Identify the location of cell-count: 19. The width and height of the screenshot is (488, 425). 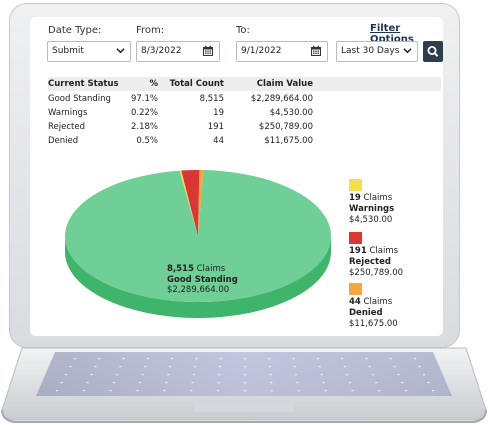
(218, 113).